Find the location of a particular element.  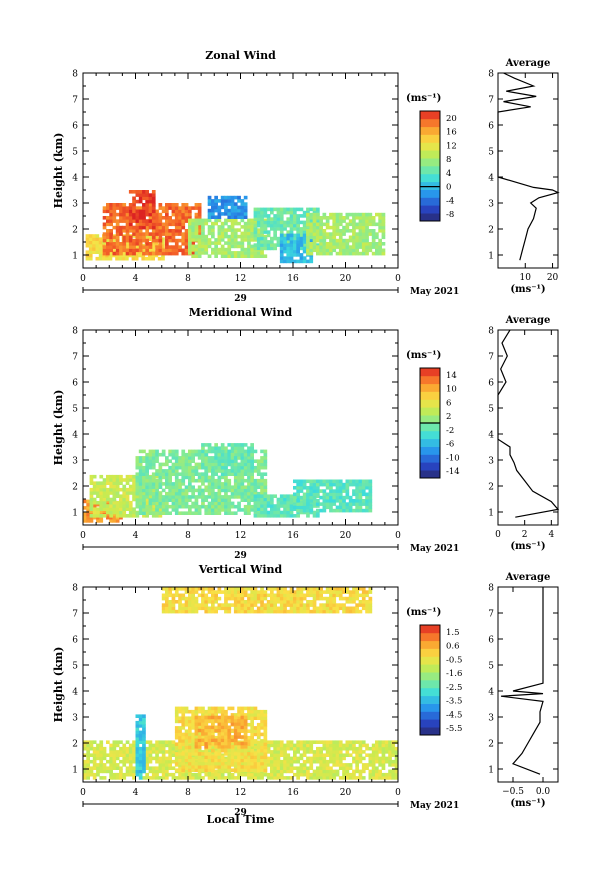

y-tick-label: 3 is located at coordinates (75, 462).